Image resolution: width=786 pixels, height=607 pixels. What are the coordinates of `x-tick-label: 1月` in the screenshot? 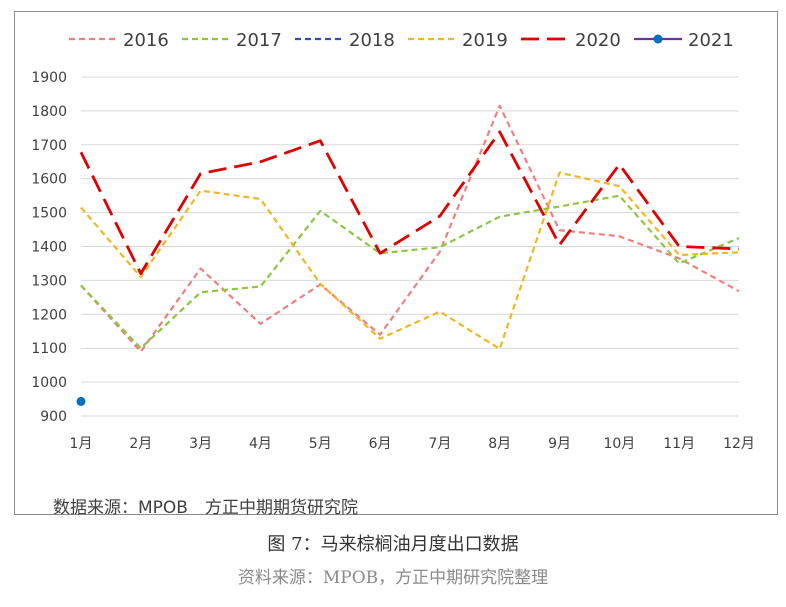 It's located at (81, 444).